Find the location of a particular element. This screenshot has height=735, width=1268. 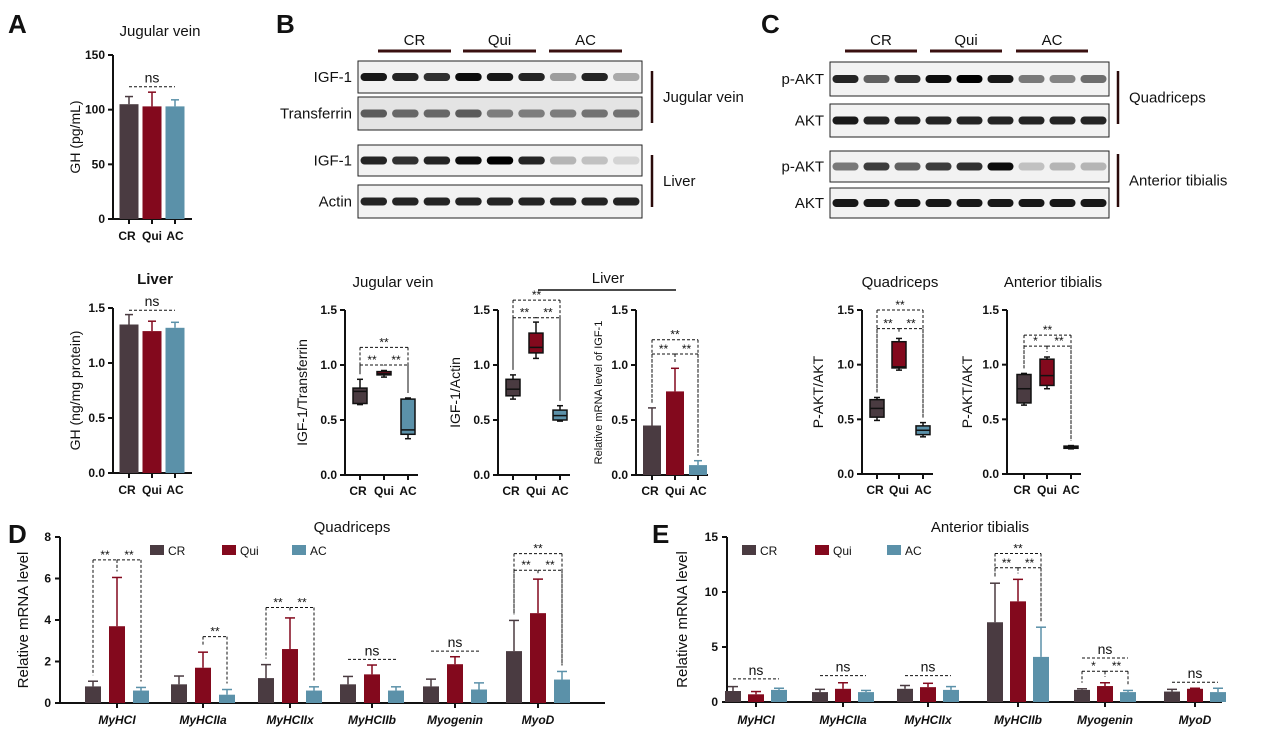

x-tick-label: Qui is located at coordinates (384, 491).